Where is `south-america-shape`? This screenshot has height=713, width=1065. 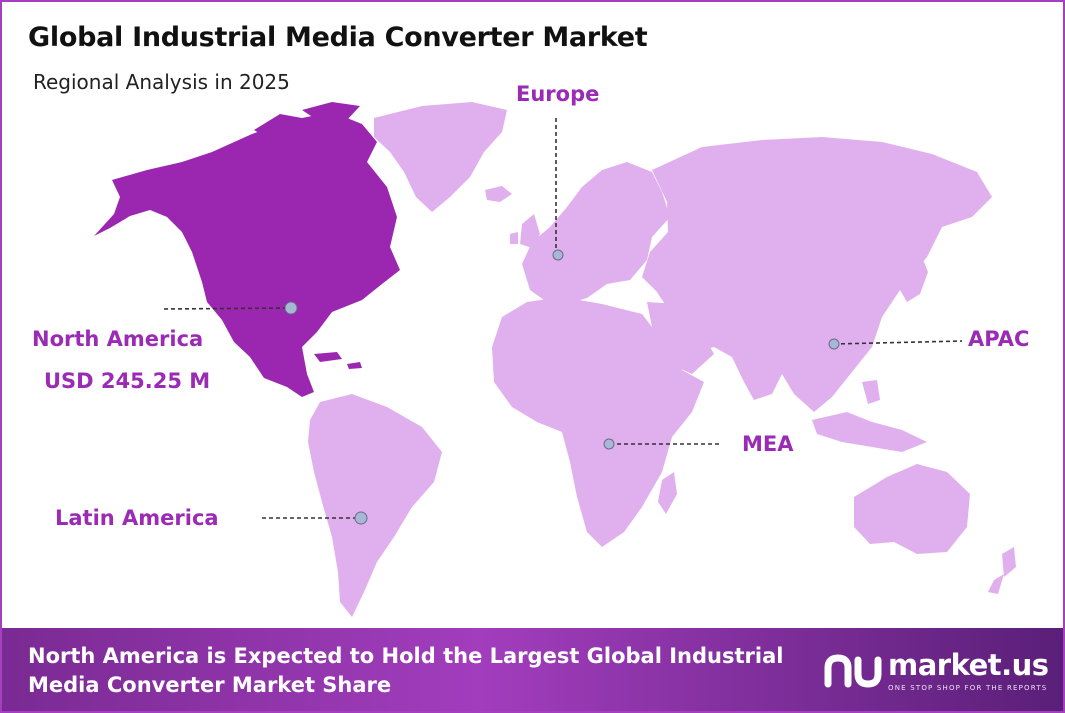
south-america-shape is located at coordinates (375, 505).